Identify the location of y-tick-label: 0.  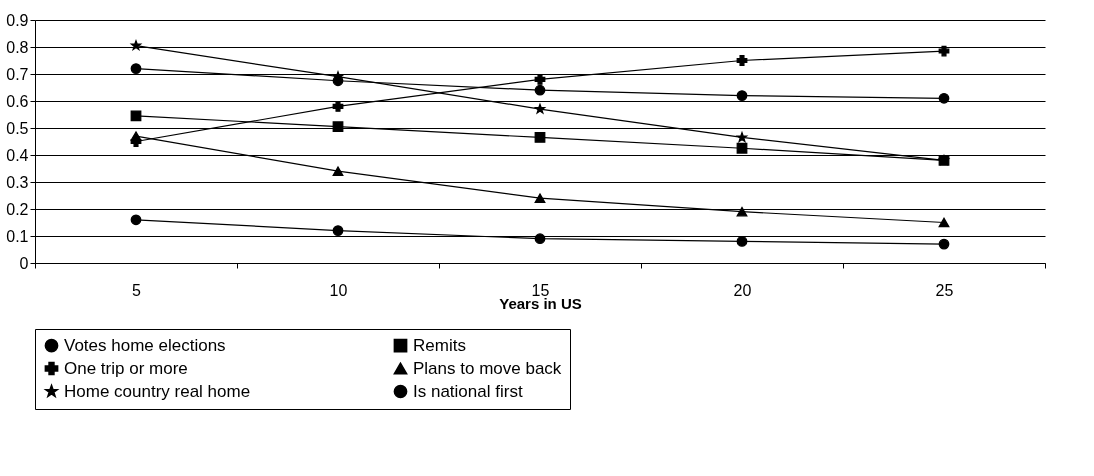
(24, 263).